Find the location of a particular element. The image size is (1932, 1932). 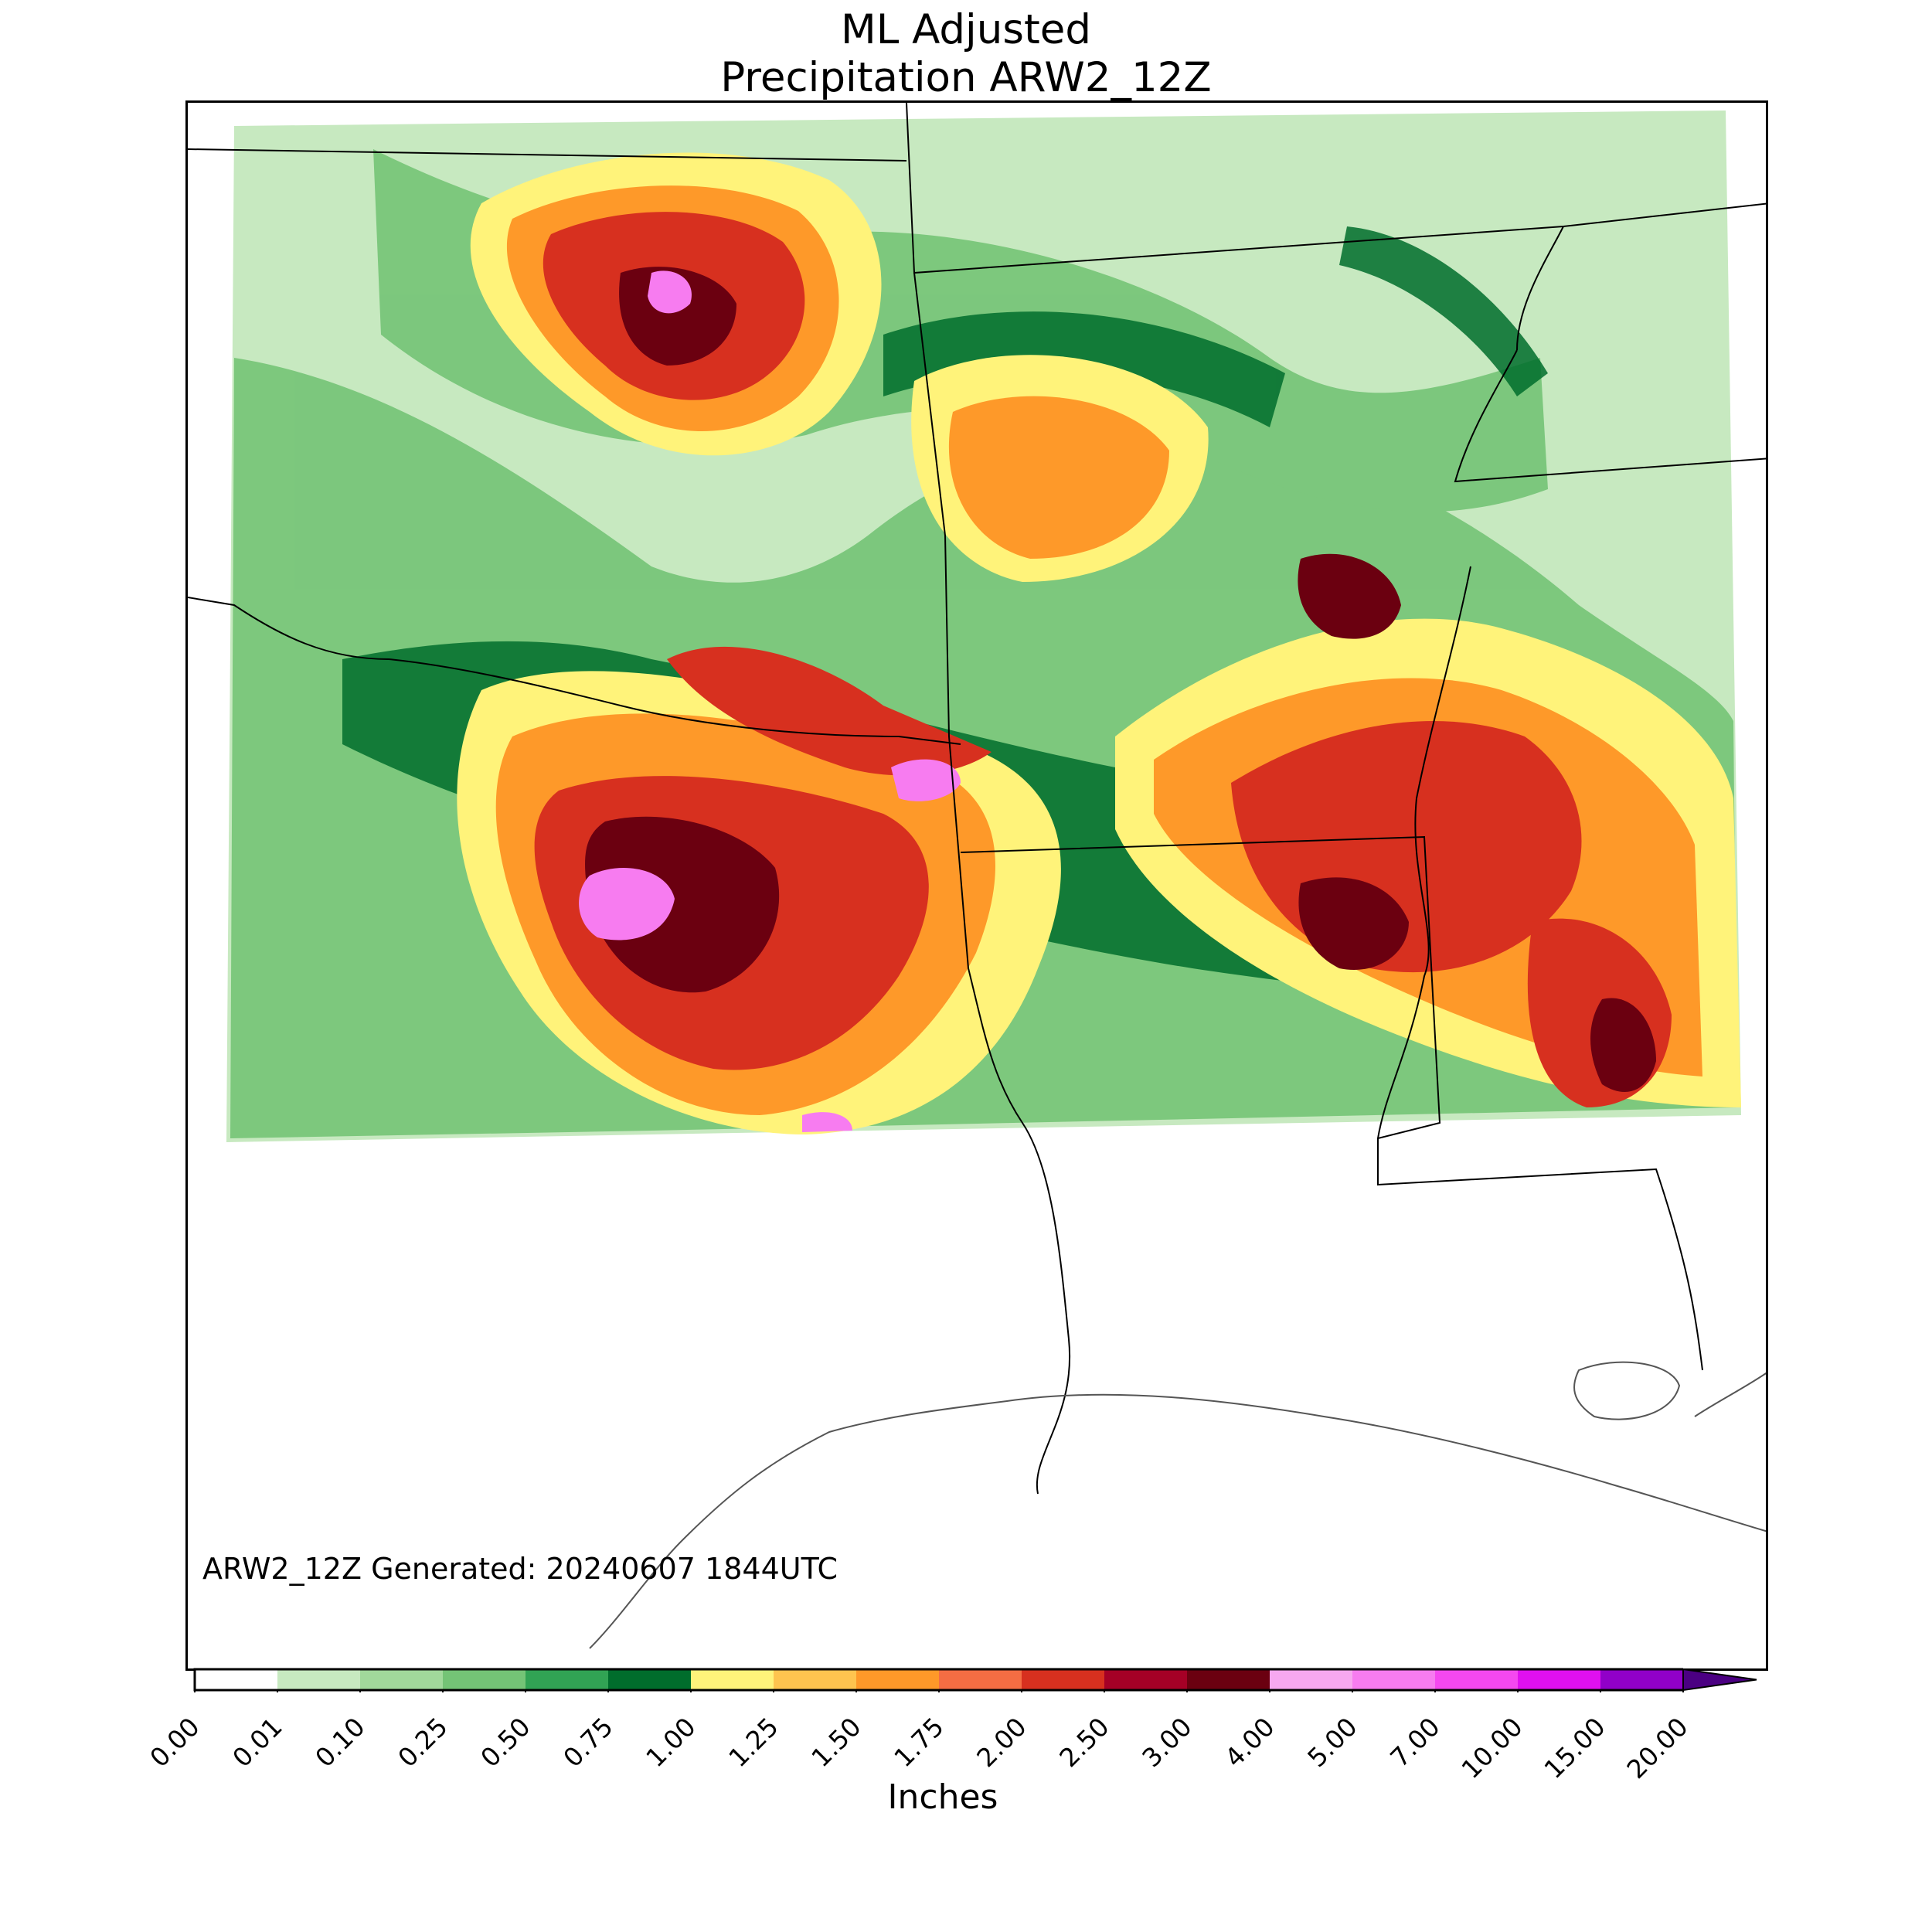

map-title-line2: Precipitation ARW2_12Z is located at coordinates (966, 78).